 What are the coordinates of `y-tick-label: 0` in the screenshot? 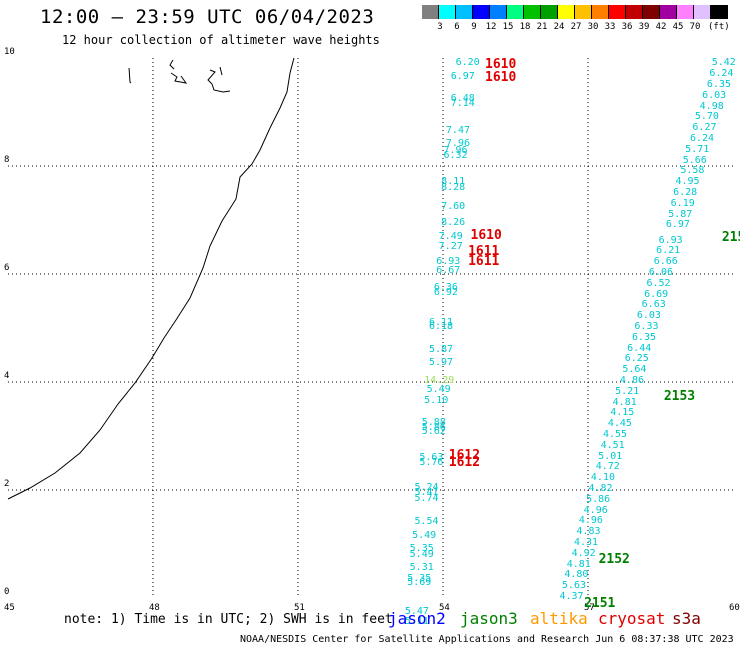 It's located at (7, 592).